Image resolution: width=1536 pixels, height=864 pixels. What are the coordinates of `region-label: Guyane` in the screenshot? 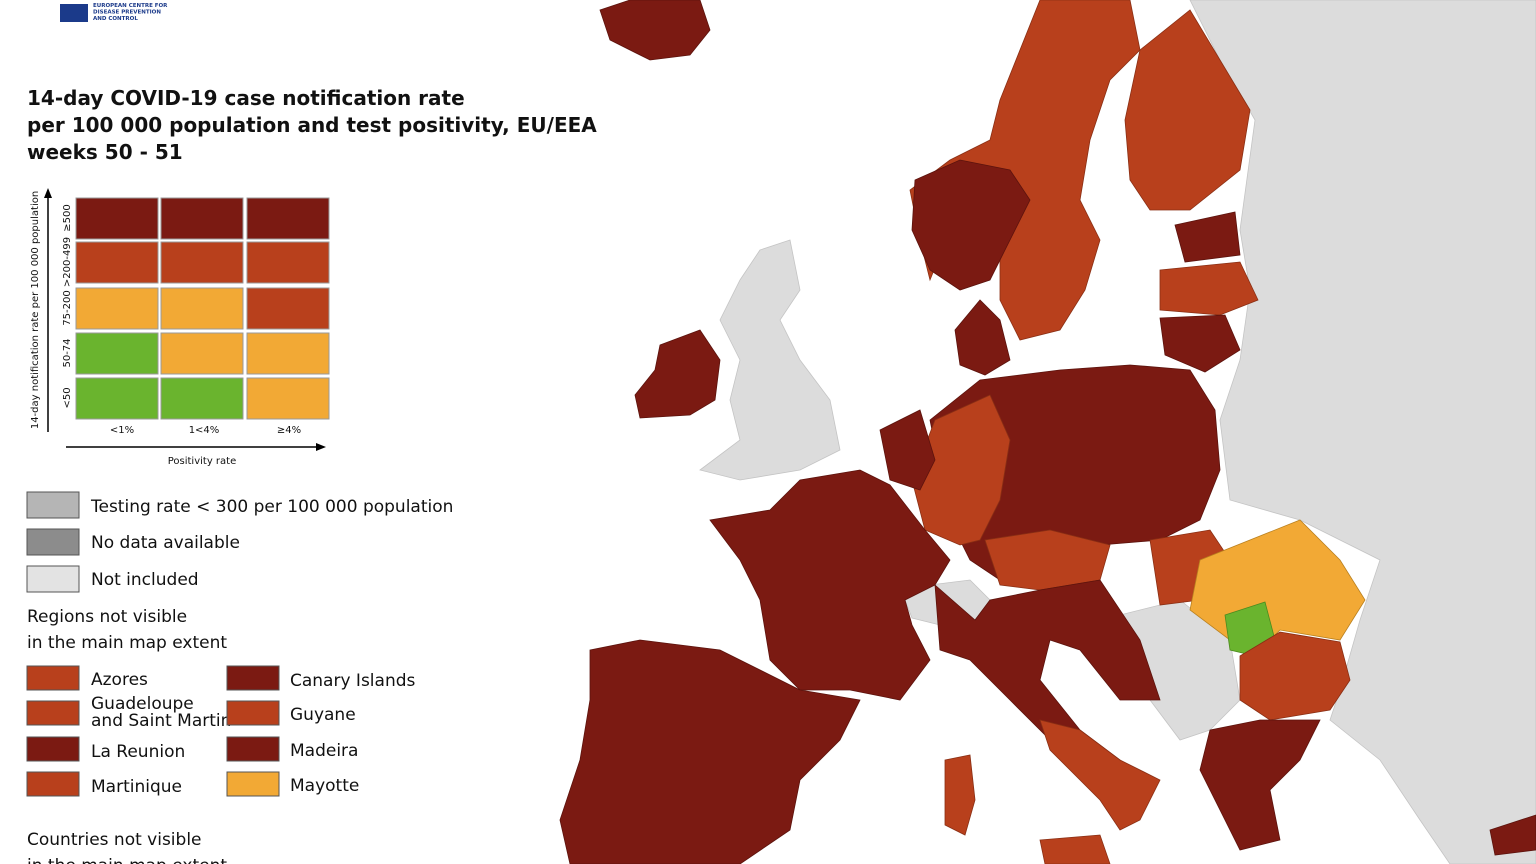 It's located at (323, 715).